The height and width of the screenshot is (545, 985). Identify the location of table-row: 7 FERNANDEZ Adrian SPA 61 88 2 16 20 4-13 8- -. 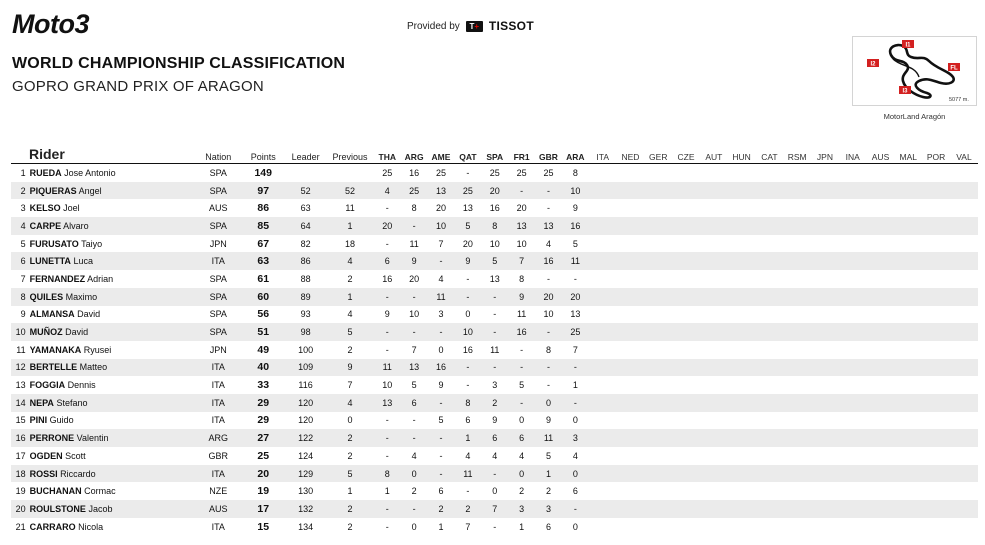
(494, 279).